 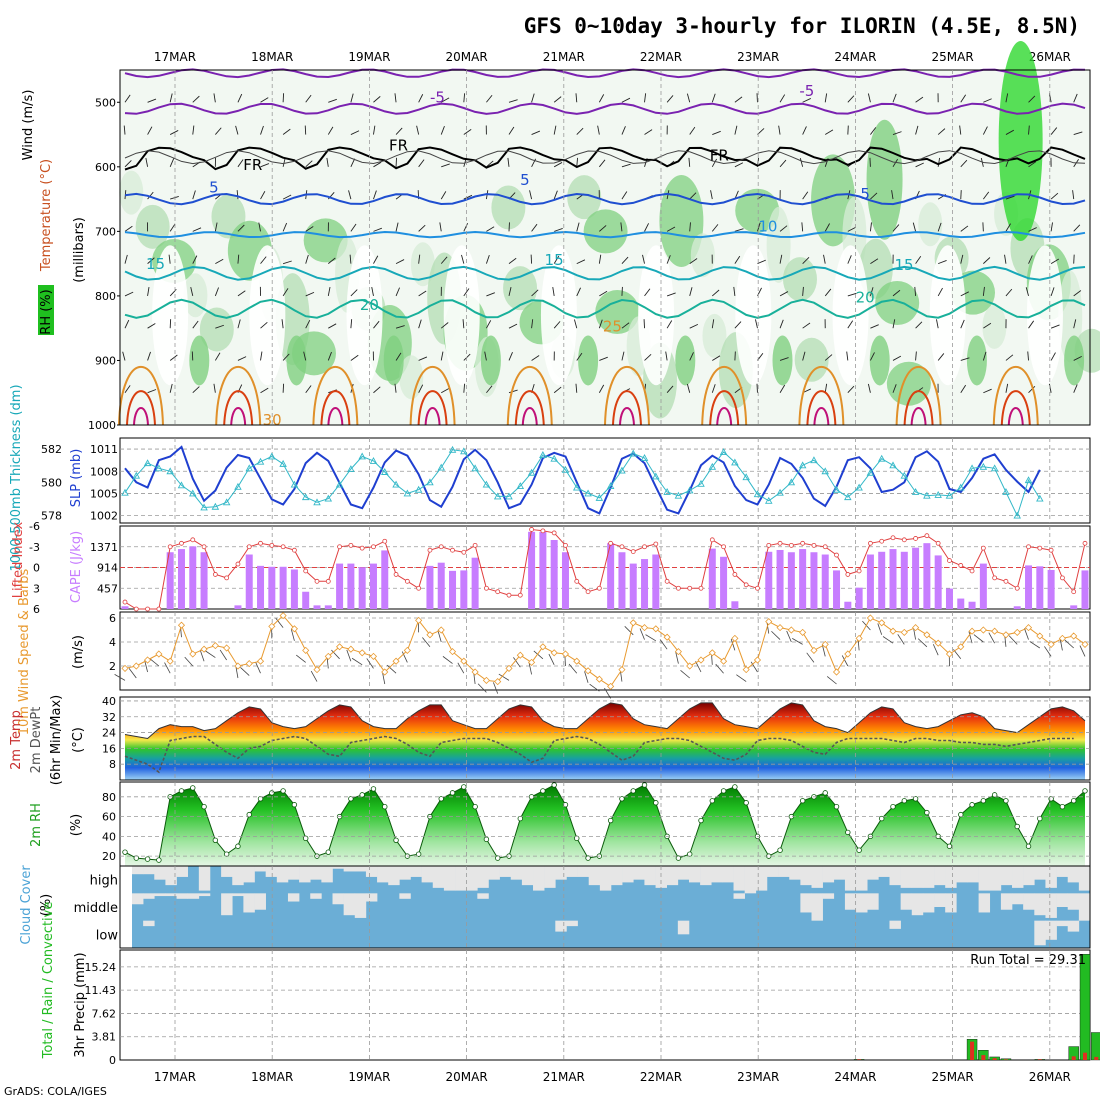 What do you see at coordinates (467, 57) in the screenshot?
I see `date-label-top: 20MAR` at bounding box center [467, 57].